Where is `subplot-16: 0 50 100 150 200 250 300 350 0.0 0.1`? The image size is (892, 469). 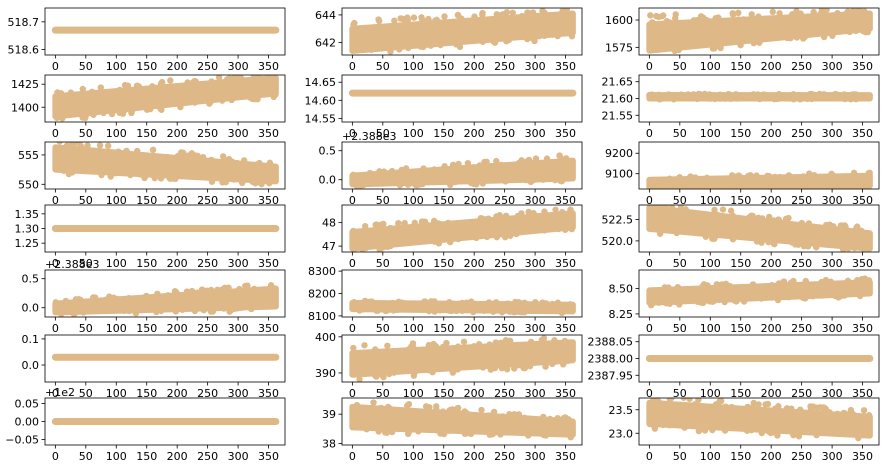
subplot-16: 0 50 100 150 200 250 300 350 0.0 0.1 is located at coordinates (154, 366).